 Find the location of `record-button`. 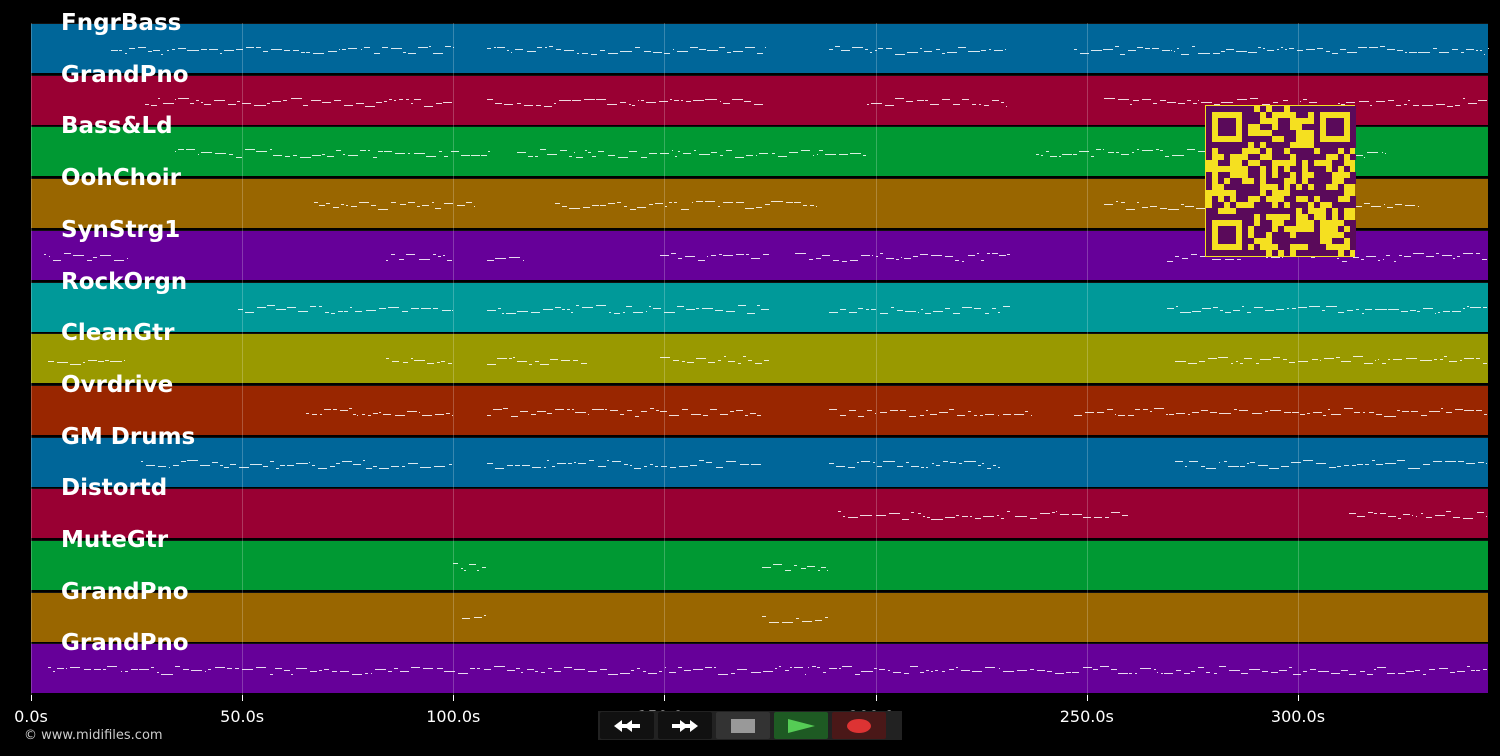

record-button is located at coordinates (859, 725).